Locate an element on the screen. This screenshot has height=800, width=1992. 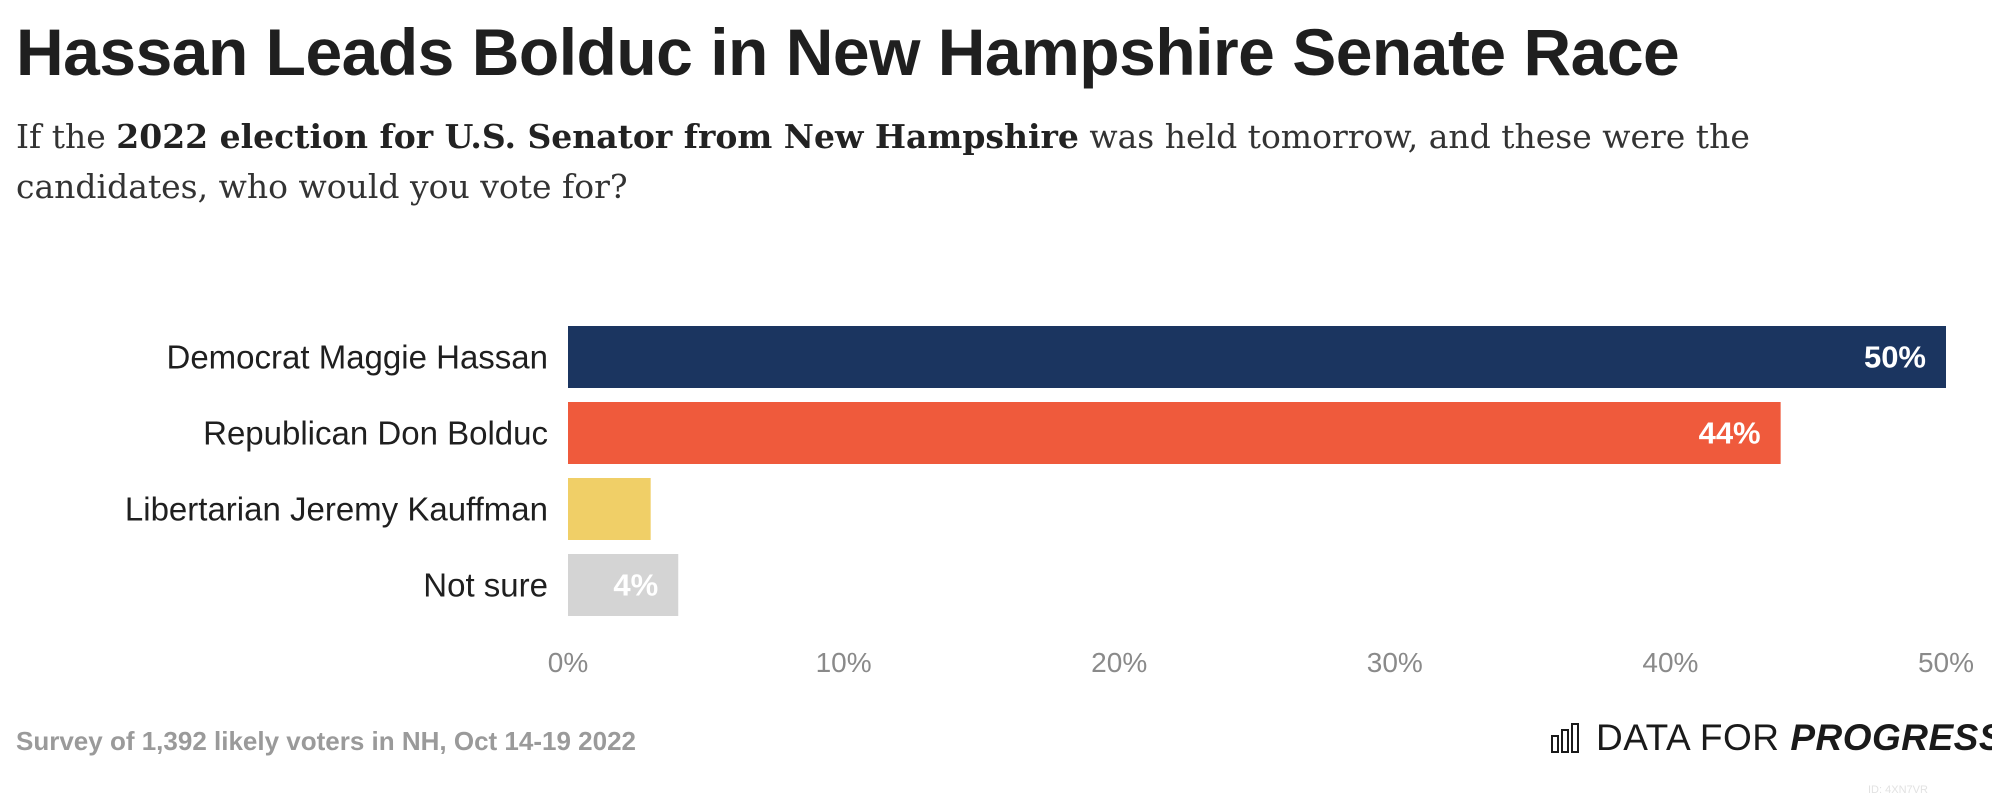
x-tick-label-5: 50% is located at coordinates (1946, 662).